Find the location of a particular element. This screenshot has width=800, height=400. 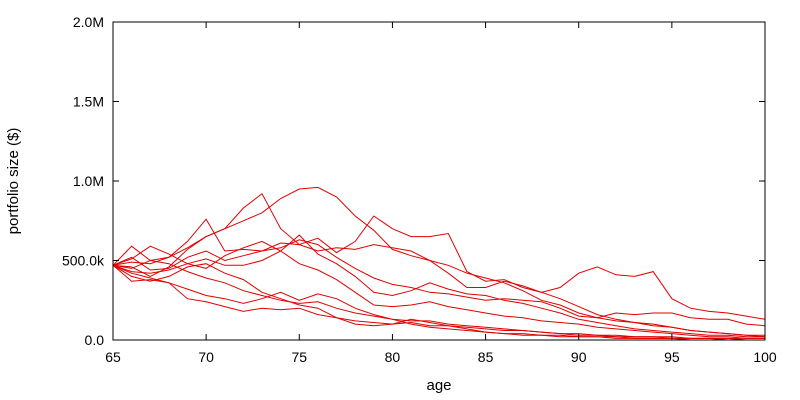

x-tick-label: 75 is located at coordinates (299, 357).